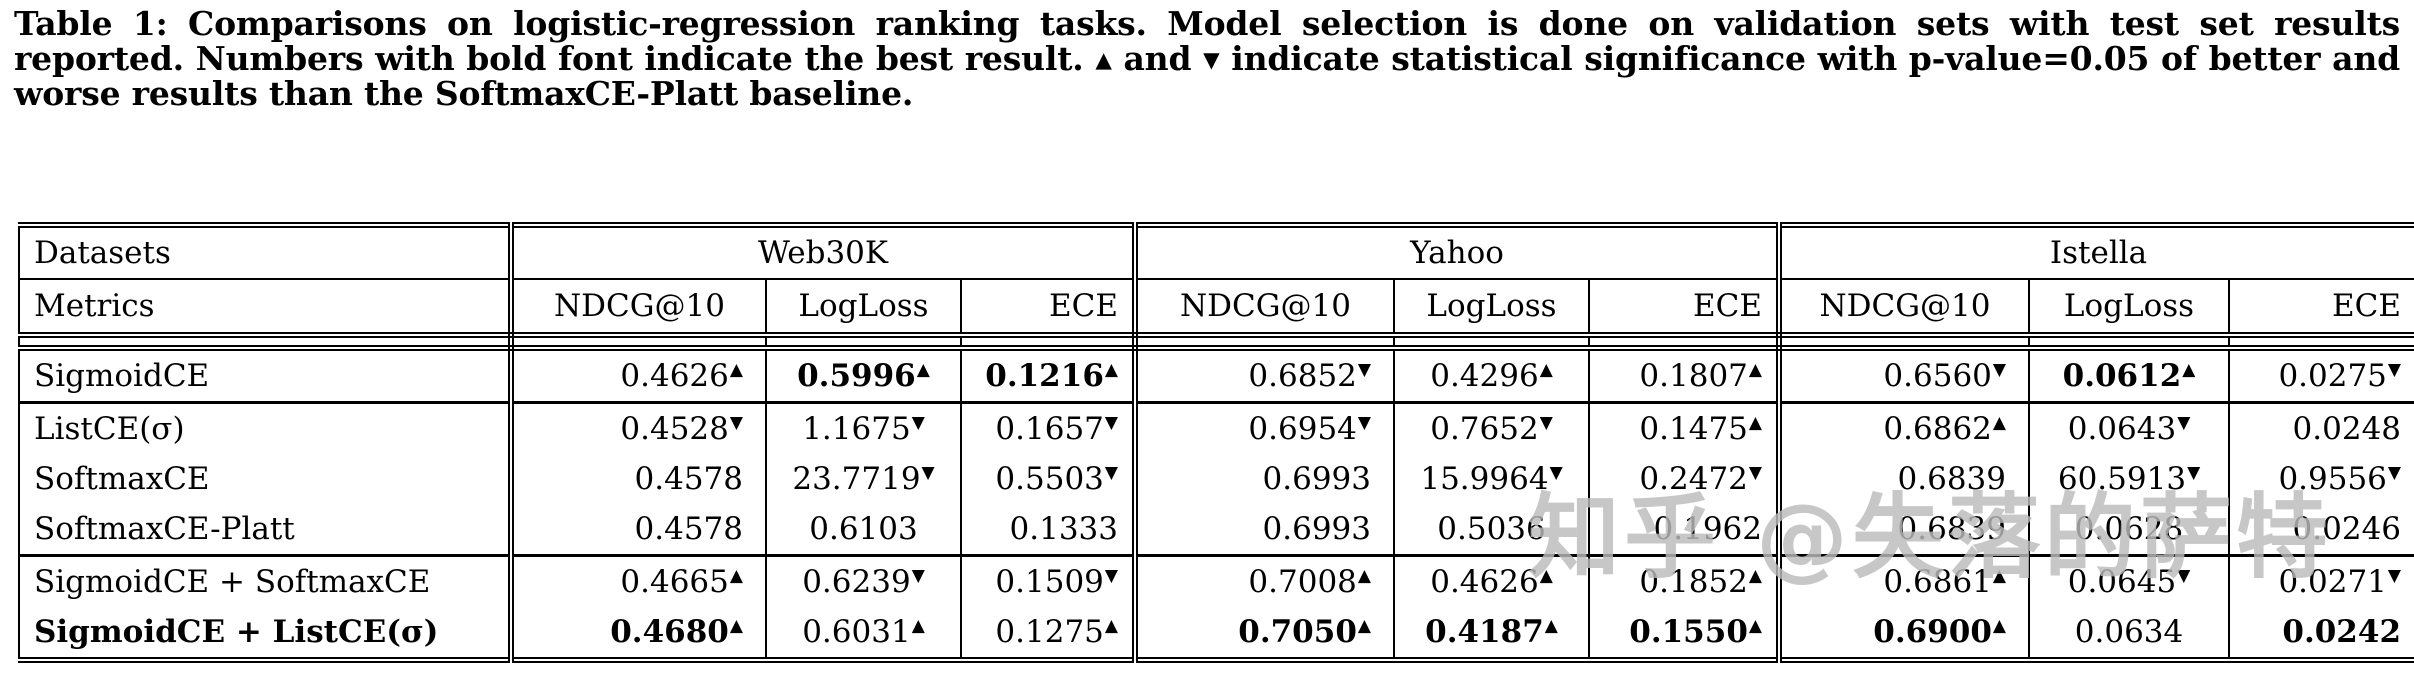 The image size is (2414, 678). Describe the element at coordinates (1905, 376) in the screenshot. I see `value-cell: 0.6560▼` at that location.